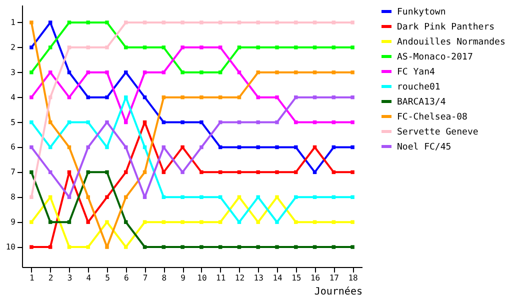 This screenshot has width=530, height=300. What do you see at coordinates (421, 13) in the screenshot?
I see `legend-label: Funkytown` at bounding box center [421, 13].